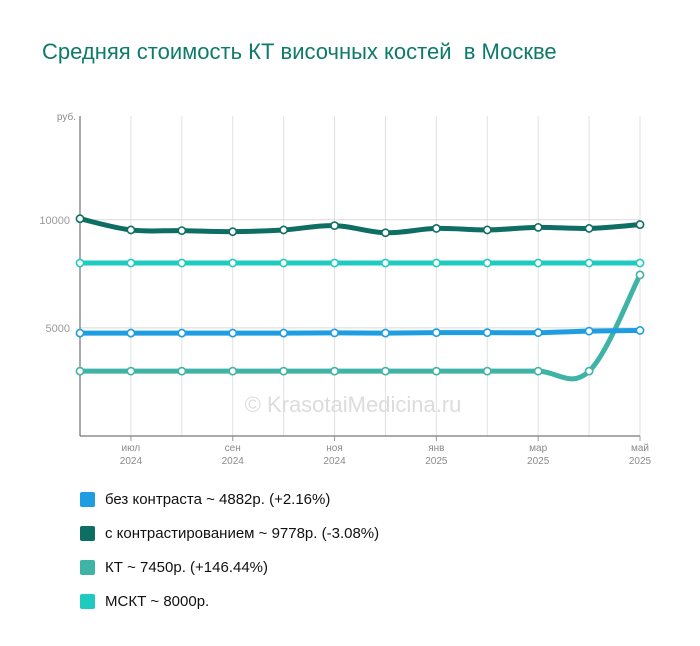 The width and height of the screenshot is (700, 646). Describe the element at coordinates (233, 448) in the screenshot. I see `x-tick-label-month: сен` at that location.